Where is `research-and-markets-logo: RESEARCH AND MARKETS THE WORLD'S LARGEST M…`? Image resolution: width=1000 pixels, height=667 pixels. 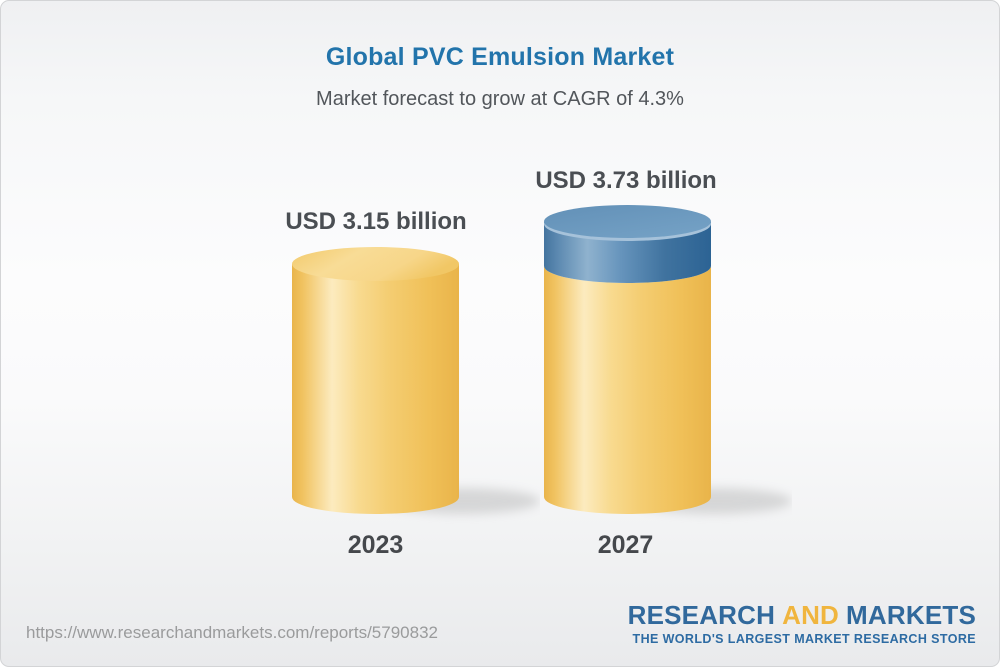 research-and-markets-logo: RESEARCH AND MARKETS THE WORLD'S LARGEST M… is located at coordinates (802, 624).